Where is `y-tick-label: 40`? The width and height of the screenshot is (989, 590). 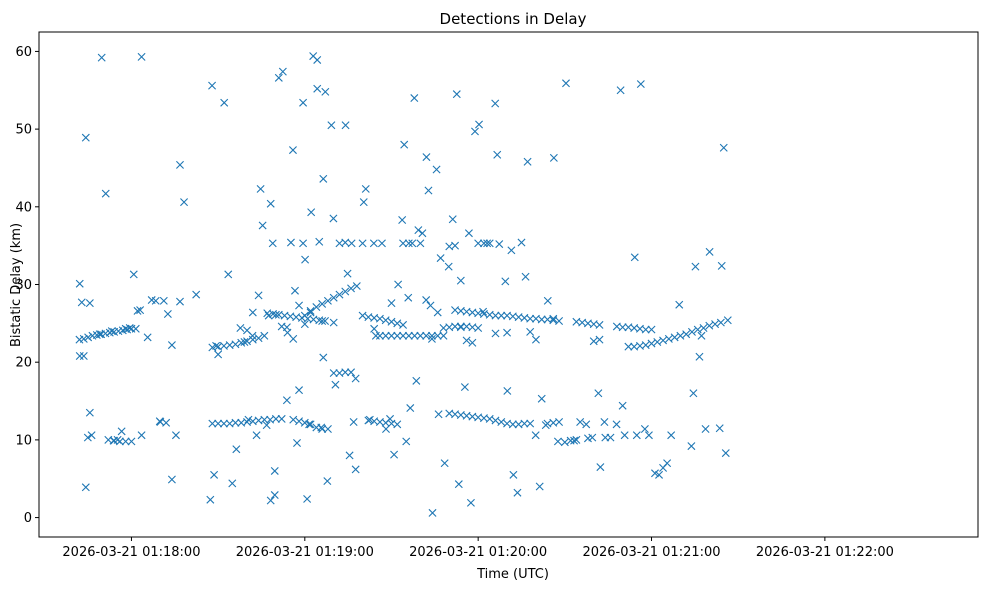
y-tick-label: 40 is located at coordinates (23, 207).